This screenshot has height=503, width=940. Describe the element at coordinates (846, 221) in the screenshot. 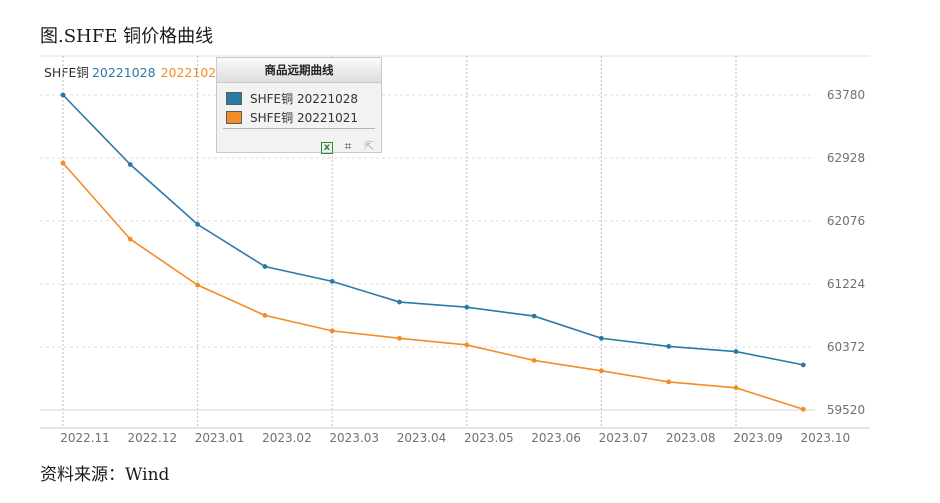

I see `y-tick-label: 62076` at that location.